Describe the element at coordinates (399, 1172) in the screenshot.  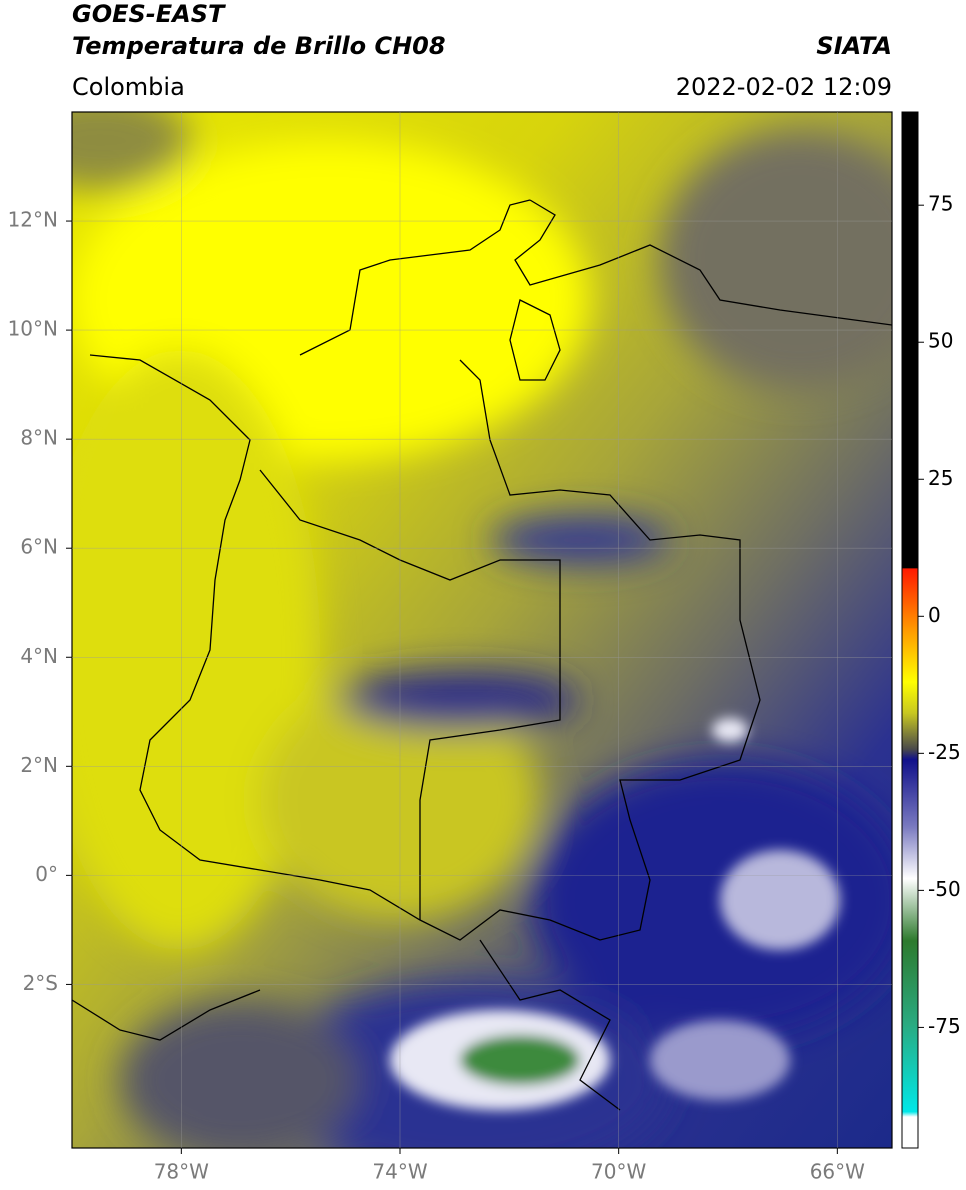
I see `x-tick-label: 74°W` at that location.